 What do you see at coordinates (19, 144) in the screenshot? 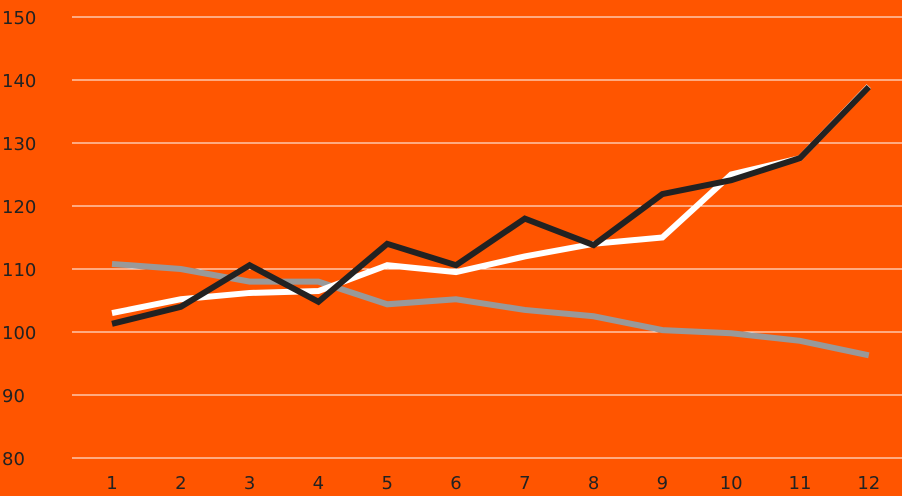
I see `y-tick-label: 130` at bounding box center [19, 144].